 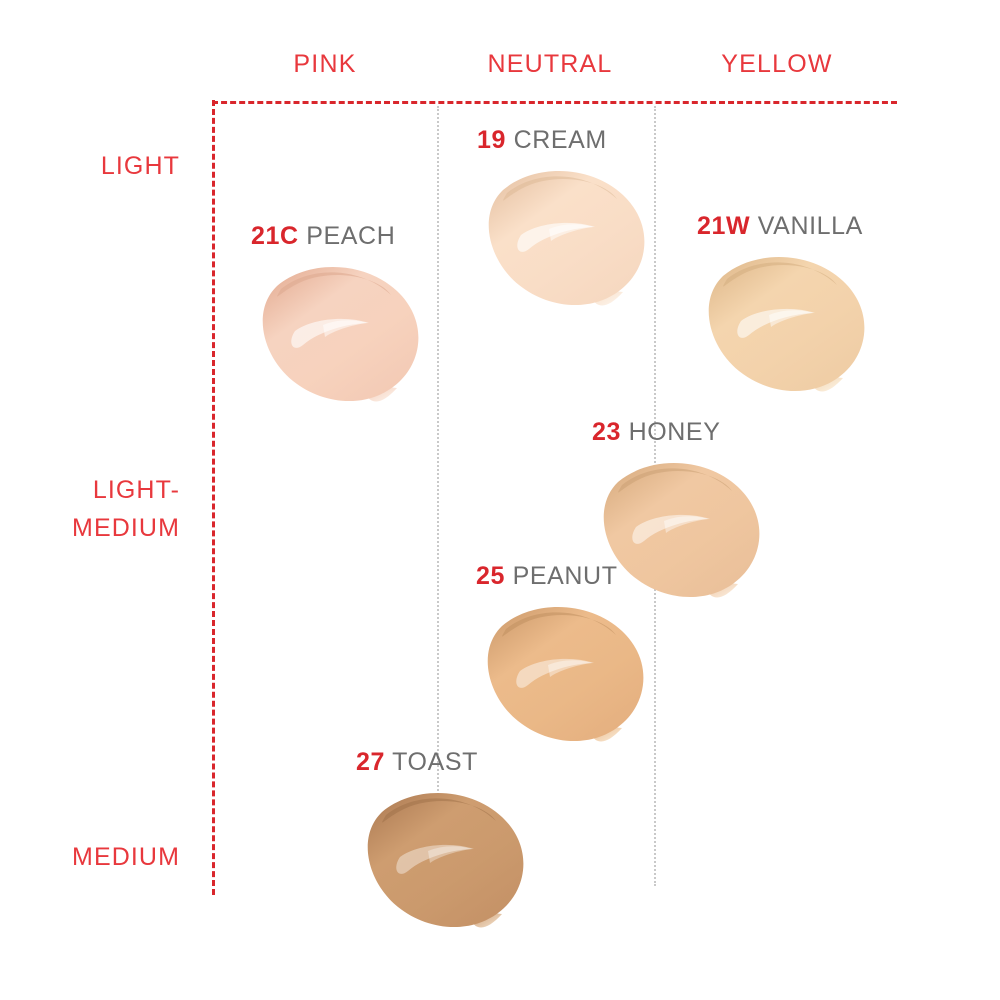 I want to click on column-divider-pink-neutral, so click(x=438, y=496).